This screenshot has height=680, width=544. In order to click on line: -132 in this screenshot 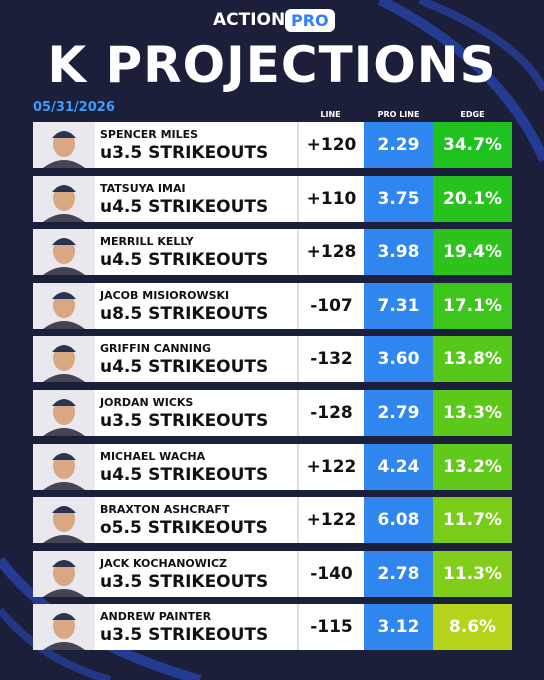, I will do `click(330, 359)`.